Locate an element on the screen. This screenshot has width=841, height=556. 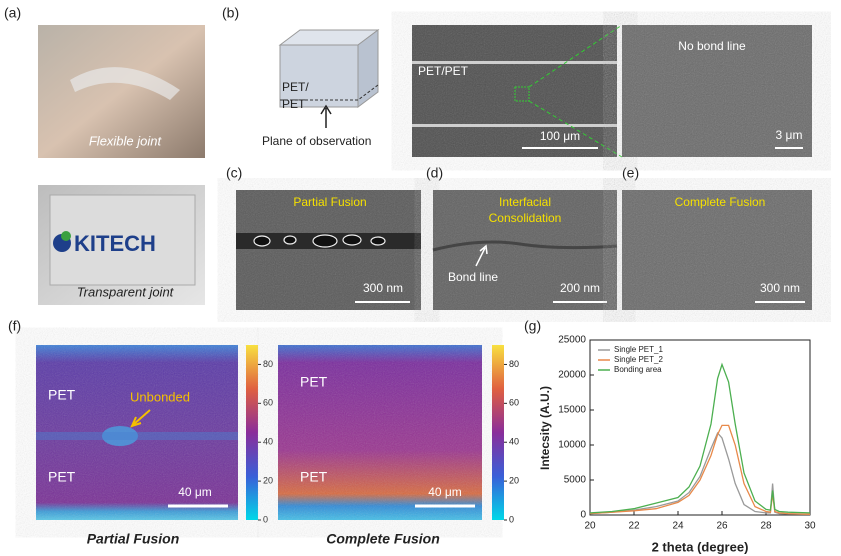
zoom-box is located at coordinates (522, 94).